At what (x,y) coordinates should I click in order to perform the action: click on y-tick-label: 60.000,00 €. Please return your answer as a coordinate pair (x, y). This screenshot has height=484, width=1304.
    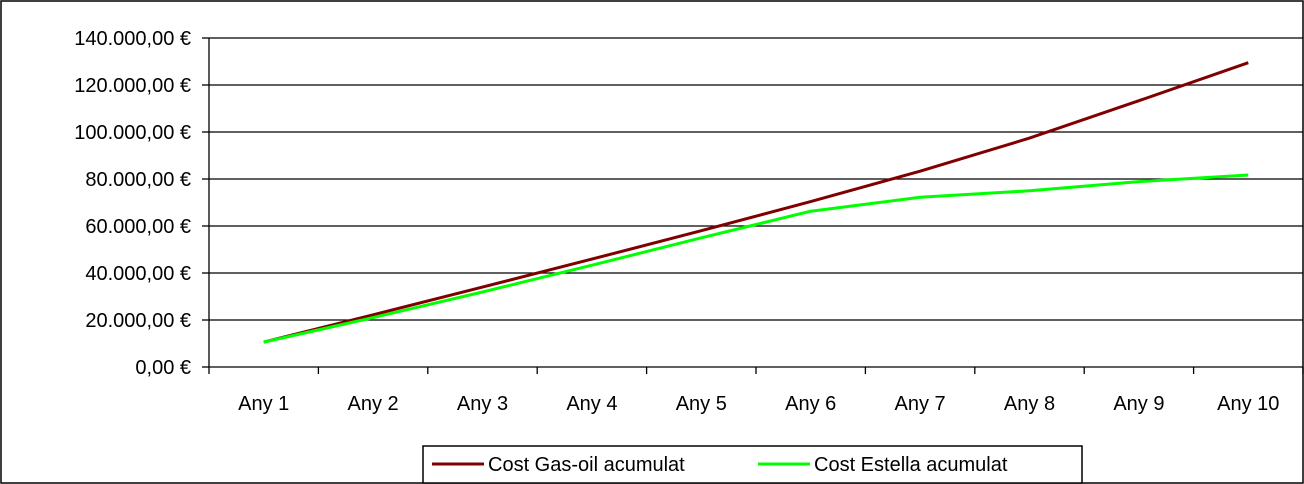
    Looking at the image, I should click on (138, 227).